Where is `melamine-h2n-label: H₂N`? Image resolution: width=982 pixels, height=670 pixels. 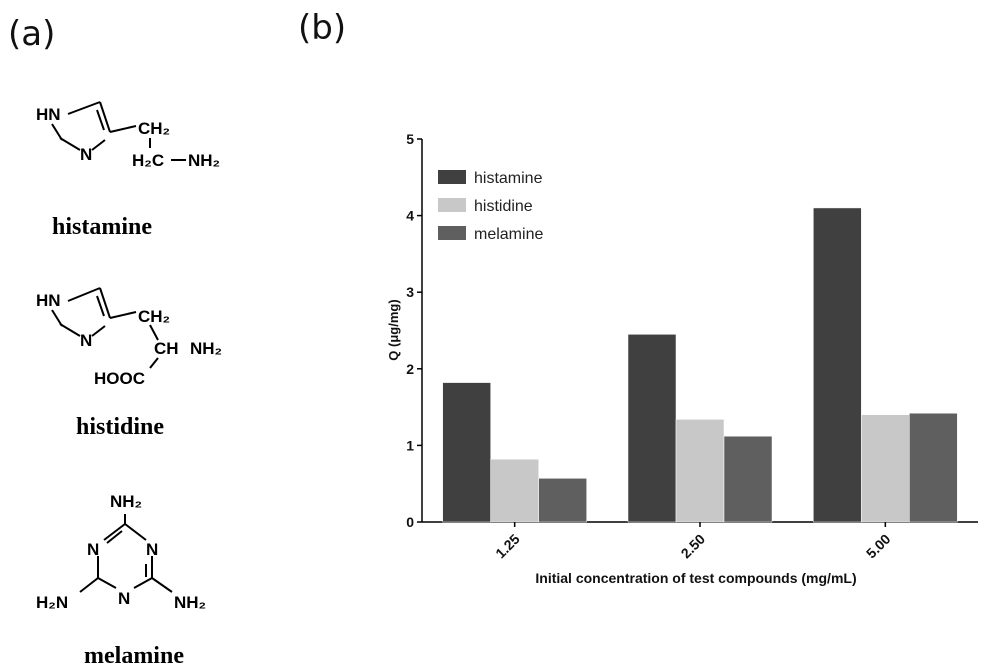
melamine-h2n-label: H₂N is located at coordinates (52, 602).